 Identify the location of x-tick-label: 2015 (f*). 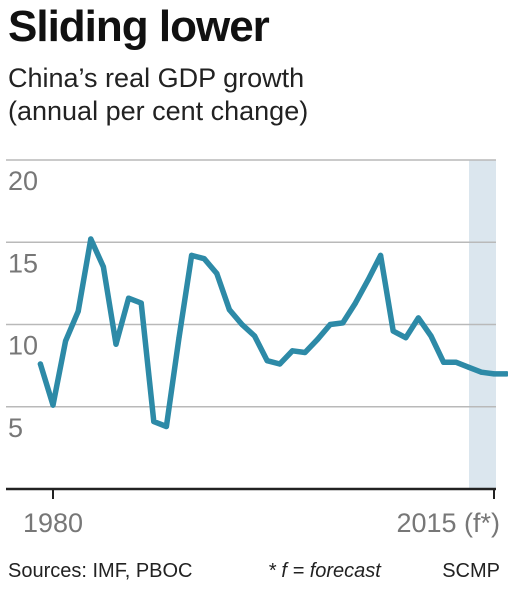
(448, 523).